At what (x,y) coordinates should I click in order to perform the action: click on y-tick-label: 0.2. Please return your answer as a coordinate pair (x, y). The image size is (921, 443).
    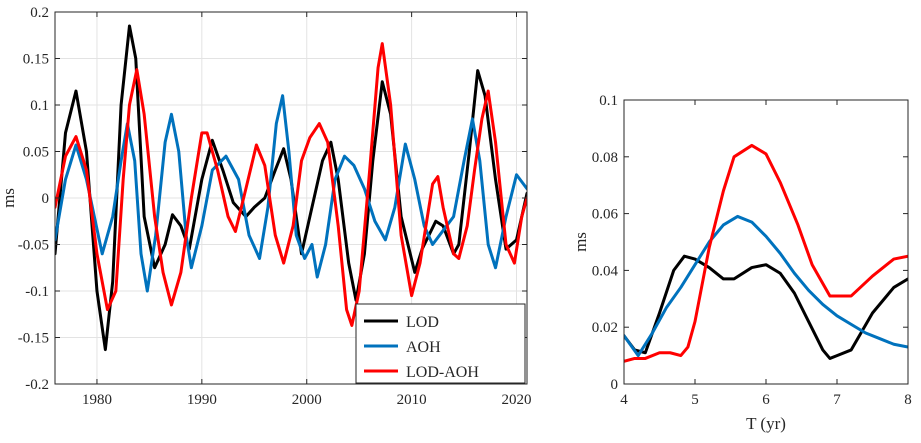
    Looking at the image, I should click on (39, 13).